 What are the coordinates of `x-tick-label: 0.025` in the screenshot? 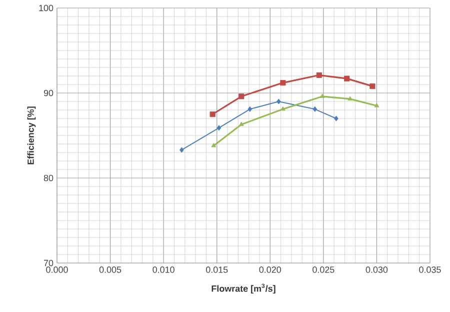 It's located at (323, 269).